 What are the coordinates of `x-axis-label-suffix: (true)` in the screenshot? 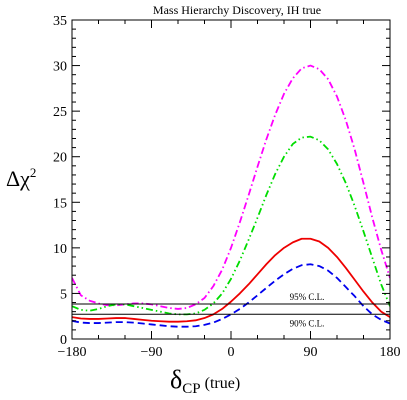 It's located at (221, 383).